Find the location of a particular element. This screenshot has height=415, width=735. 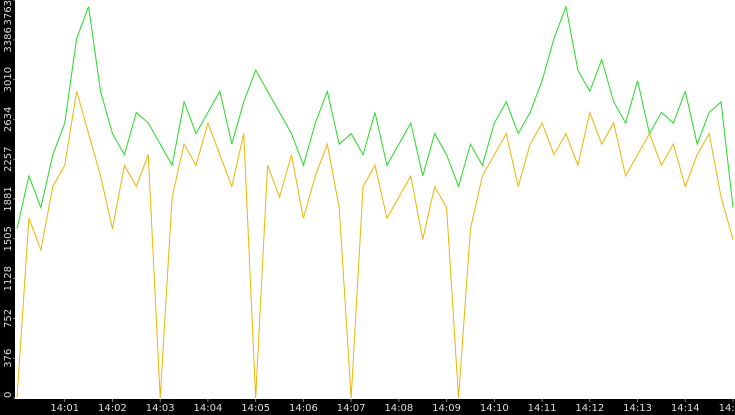

y-axis-strip is located at coordinates (7, 207).